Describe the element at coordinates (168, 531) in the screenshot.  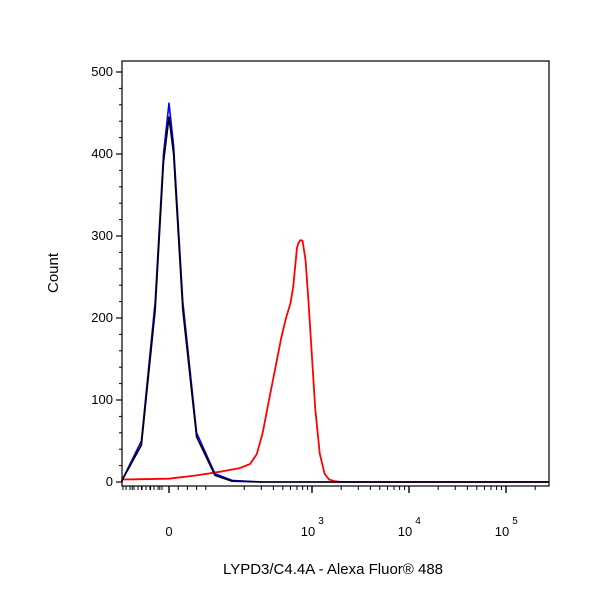
I see `x-tick-label: 0` at that location.